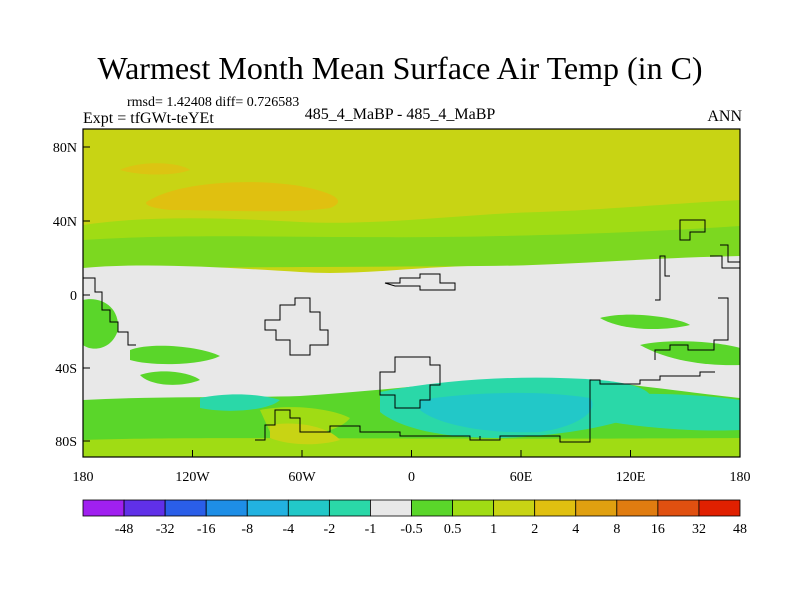  I want to click on colorbar: -48 -32 -16 -8 -4 -2 -1 -0.5 0.5 1 2 4 8 16 32 48, so click(414, 518).